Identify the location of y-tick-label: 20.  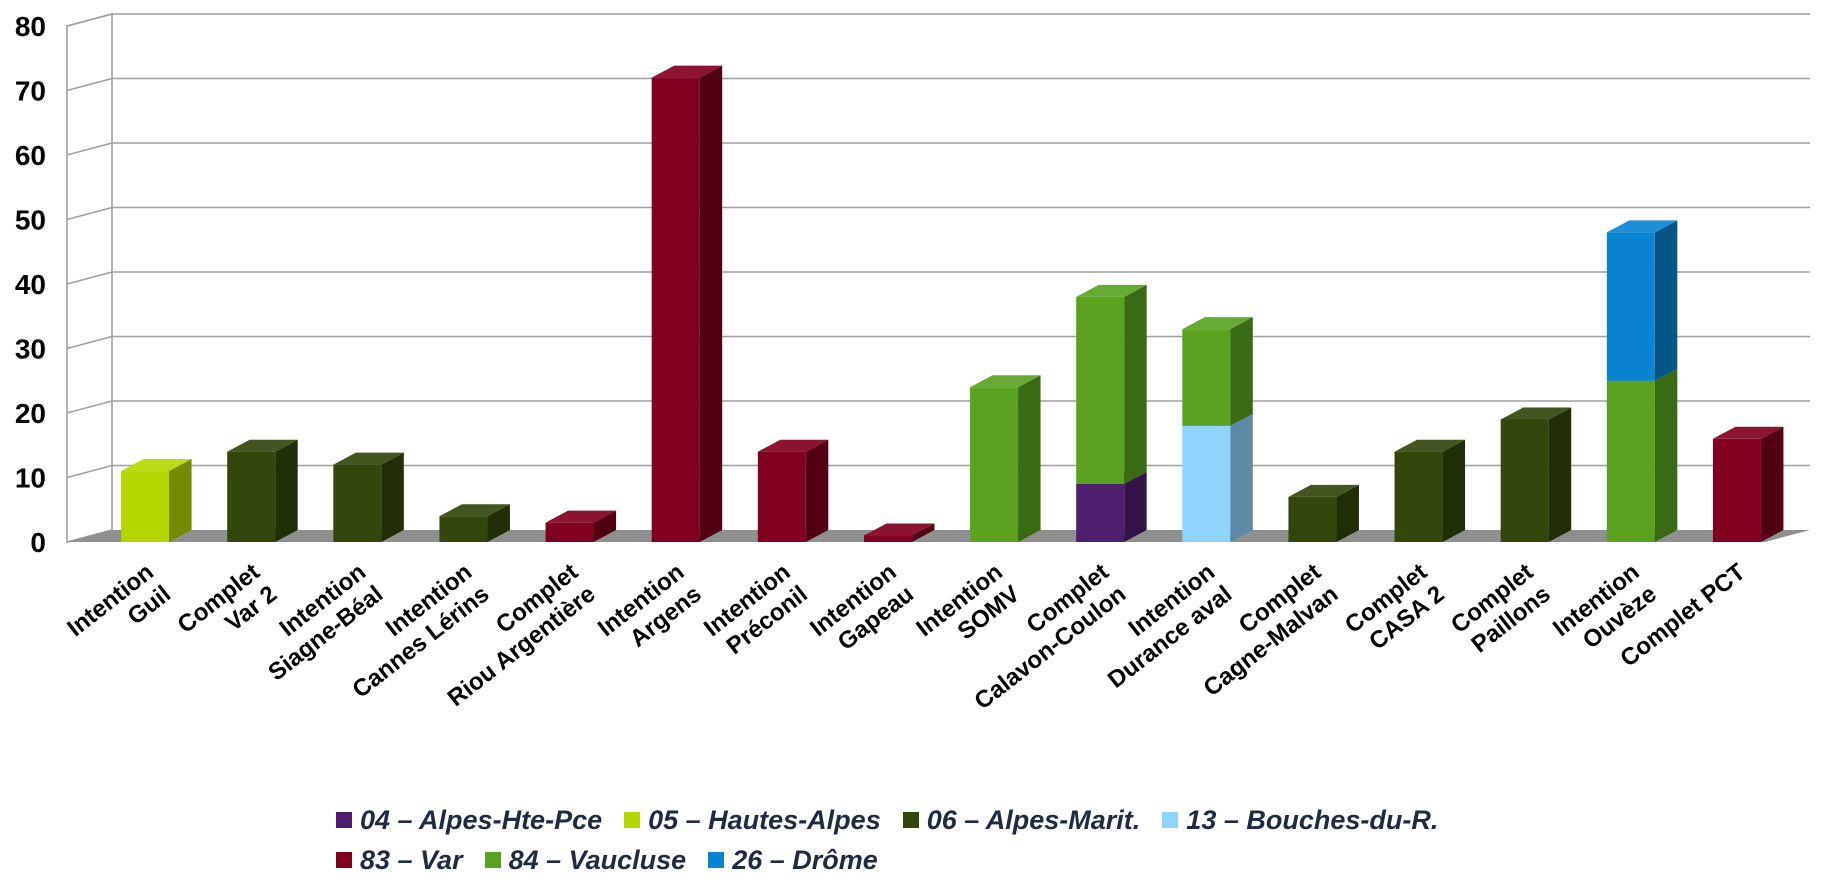
(30, 413).